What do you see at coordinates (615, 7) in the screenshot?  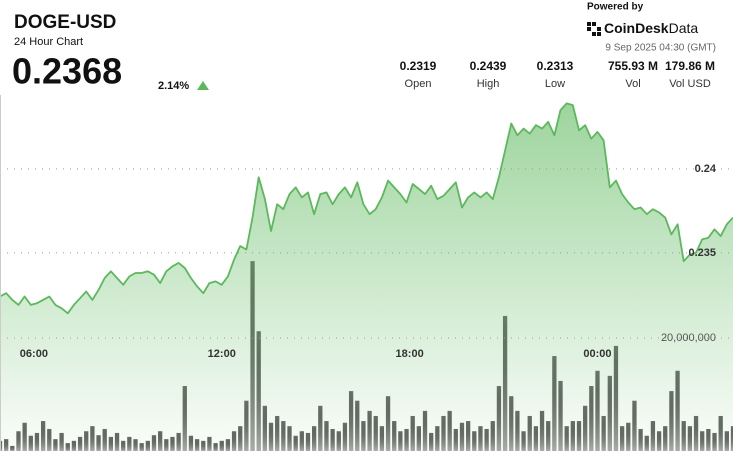 I see `powered-by: Powered by` at bounding box center [615, 7].